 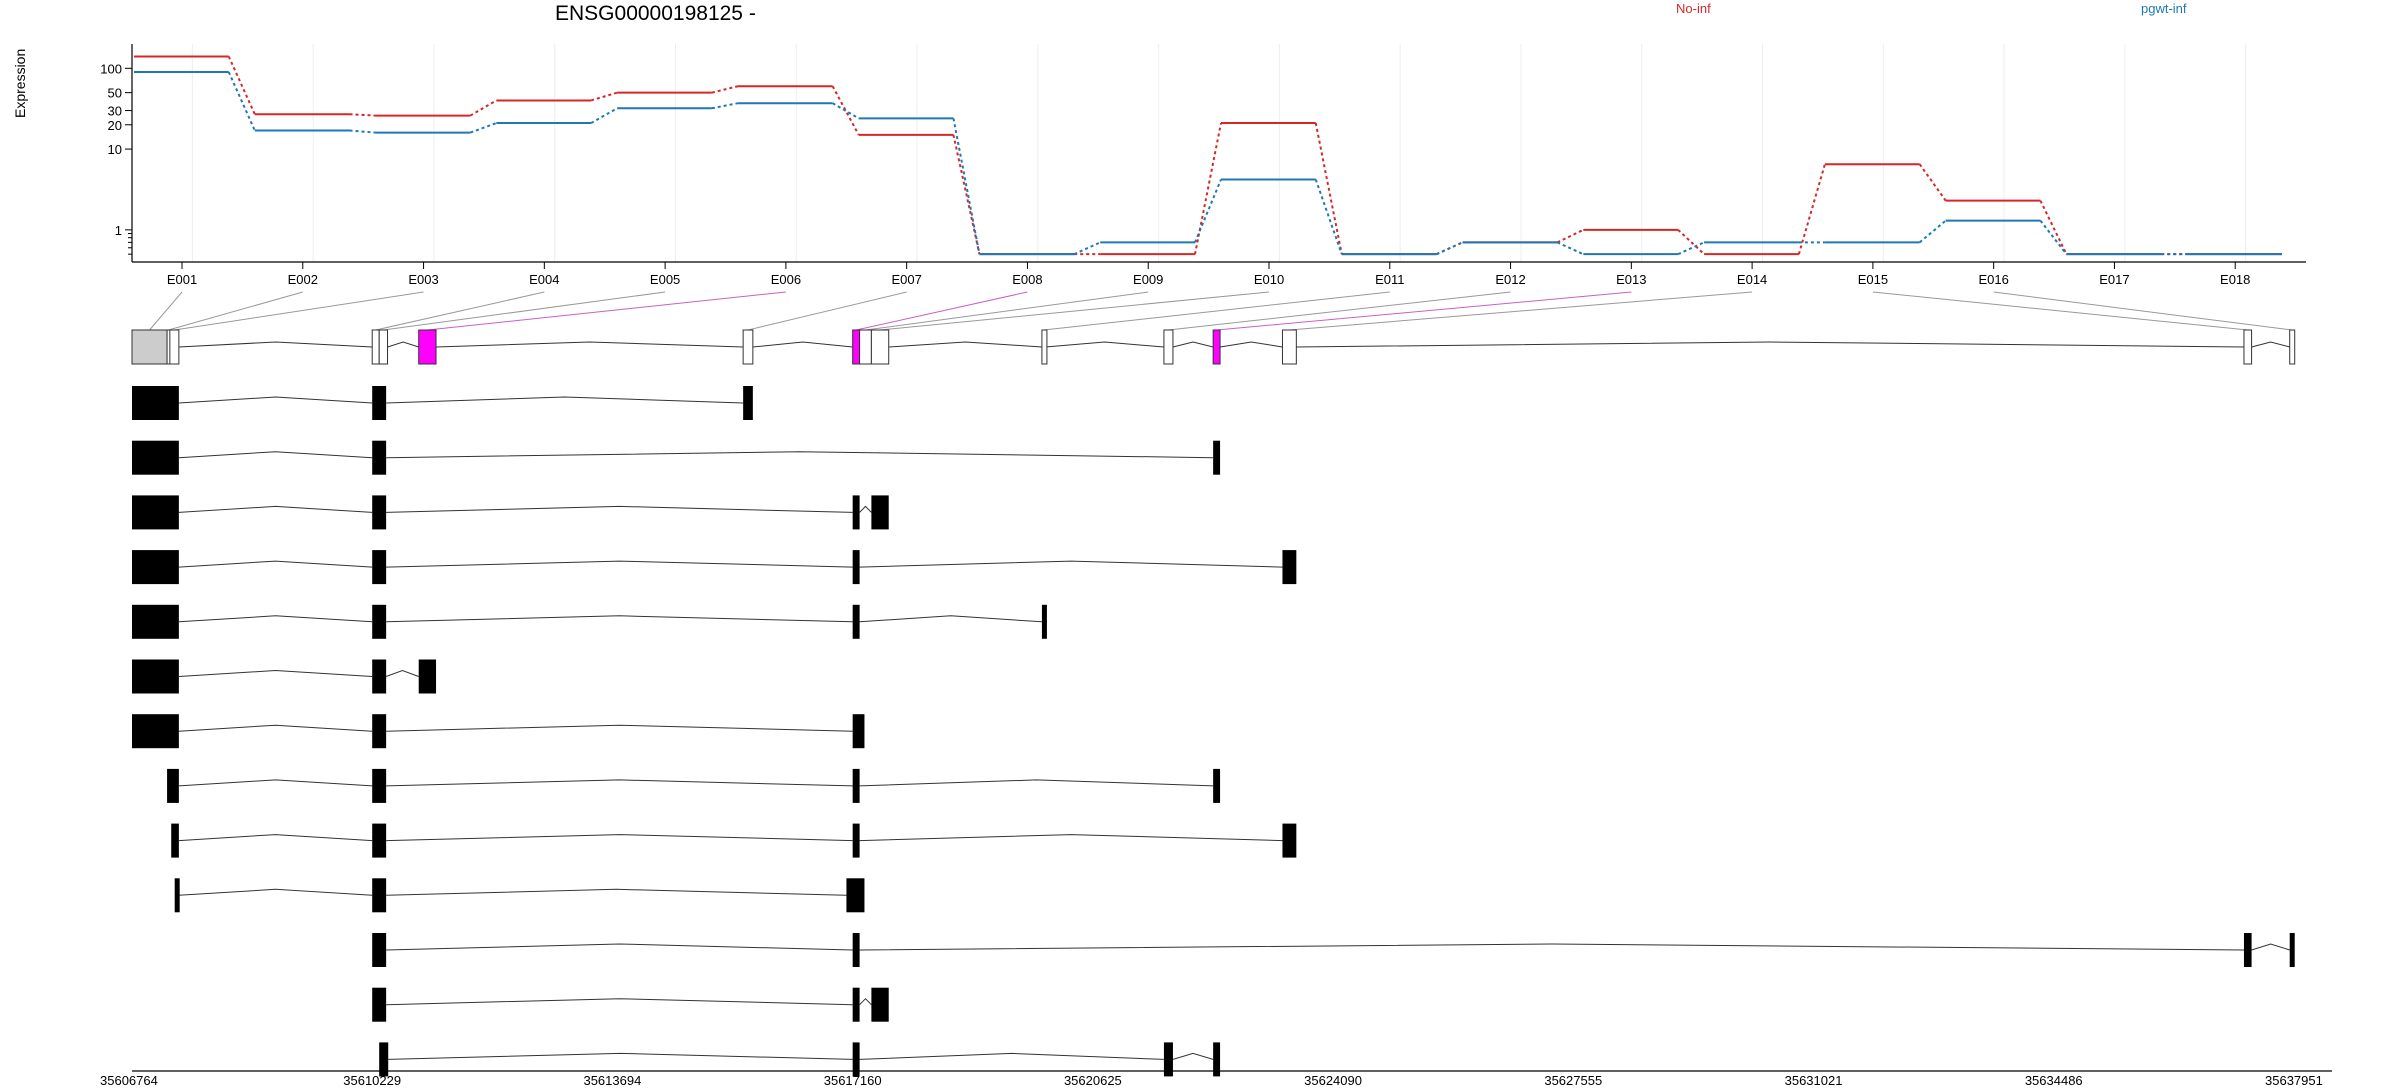 I want to click on gene-exon-e009, so click(x=865, y=347).